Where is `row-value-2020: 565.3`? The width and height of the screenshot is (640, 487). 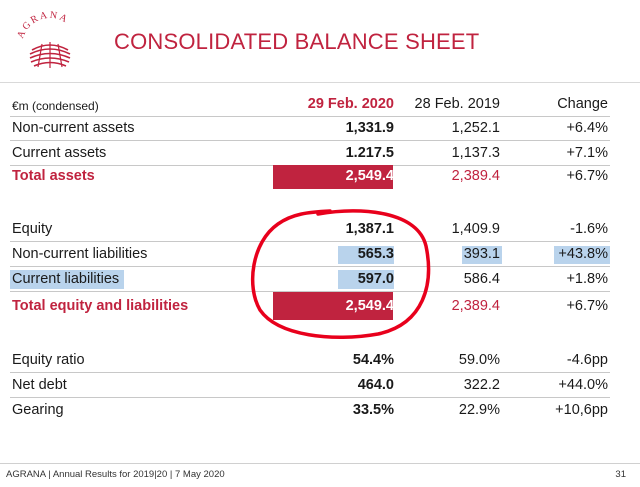
row-value-2020: 565.3 is located at coordinates (375, 254).